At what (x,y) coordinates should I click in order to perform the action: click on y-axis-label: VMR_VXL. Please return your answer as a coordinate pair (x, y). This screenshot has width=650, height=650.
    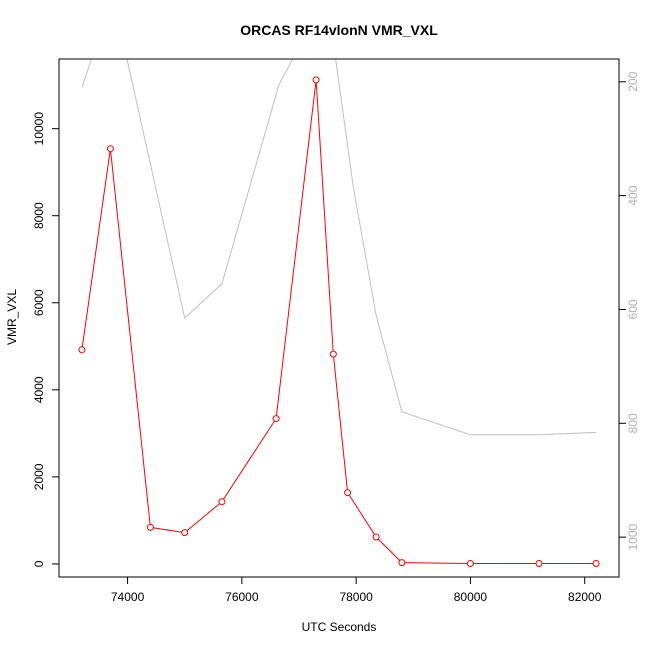
    Looking at the image, I should click on (12, 317).